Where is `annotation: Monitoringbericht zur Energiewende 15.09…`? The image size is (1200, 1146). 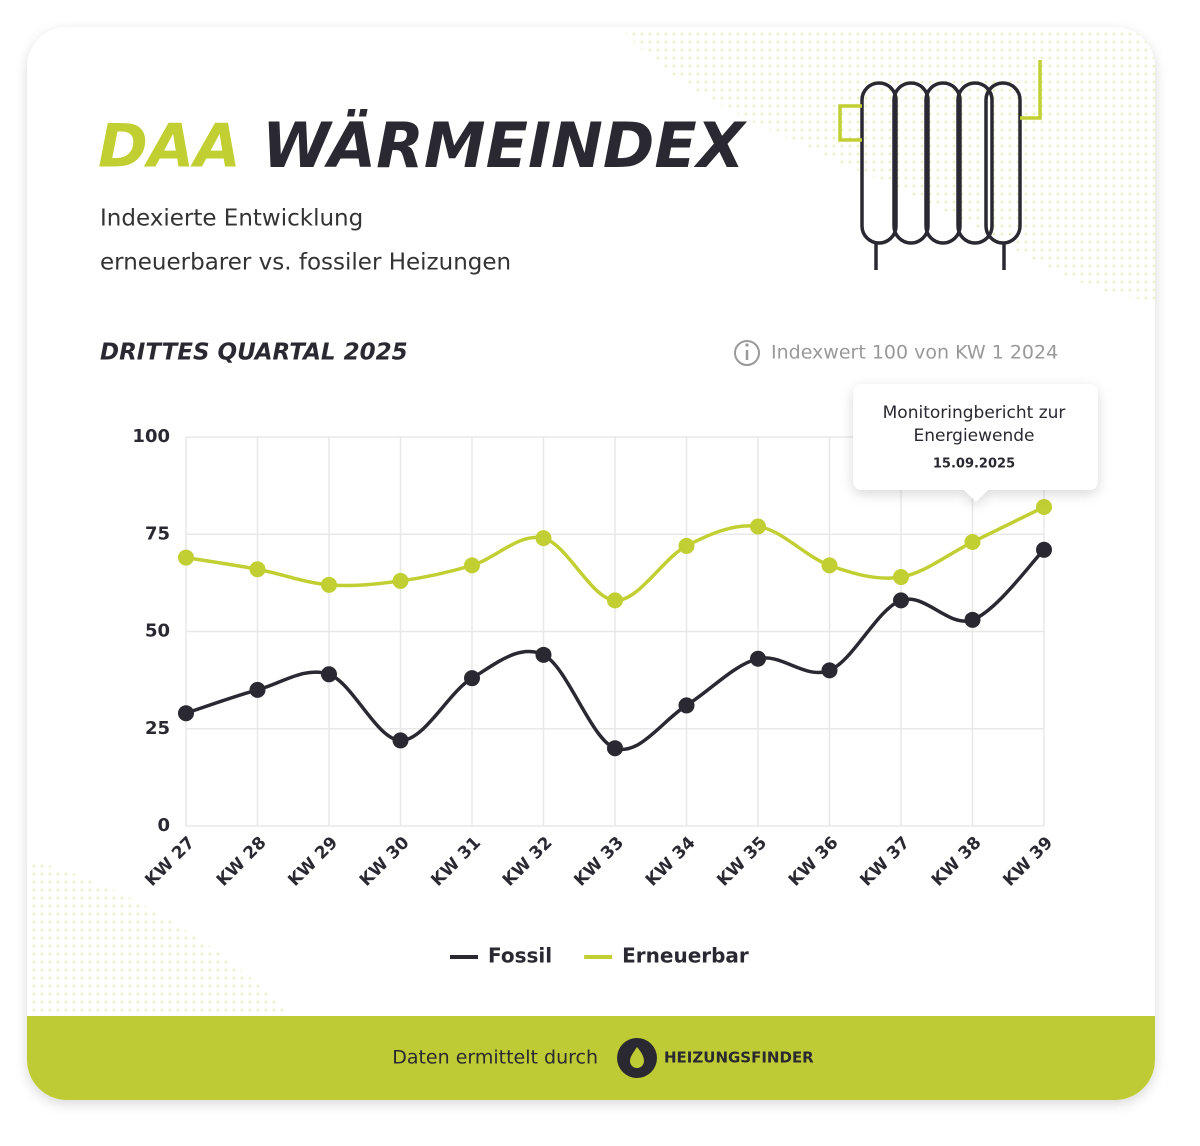 annotation: Monitoringbericht zur Energiewende 15.09… is located at coordinates (975, 443).